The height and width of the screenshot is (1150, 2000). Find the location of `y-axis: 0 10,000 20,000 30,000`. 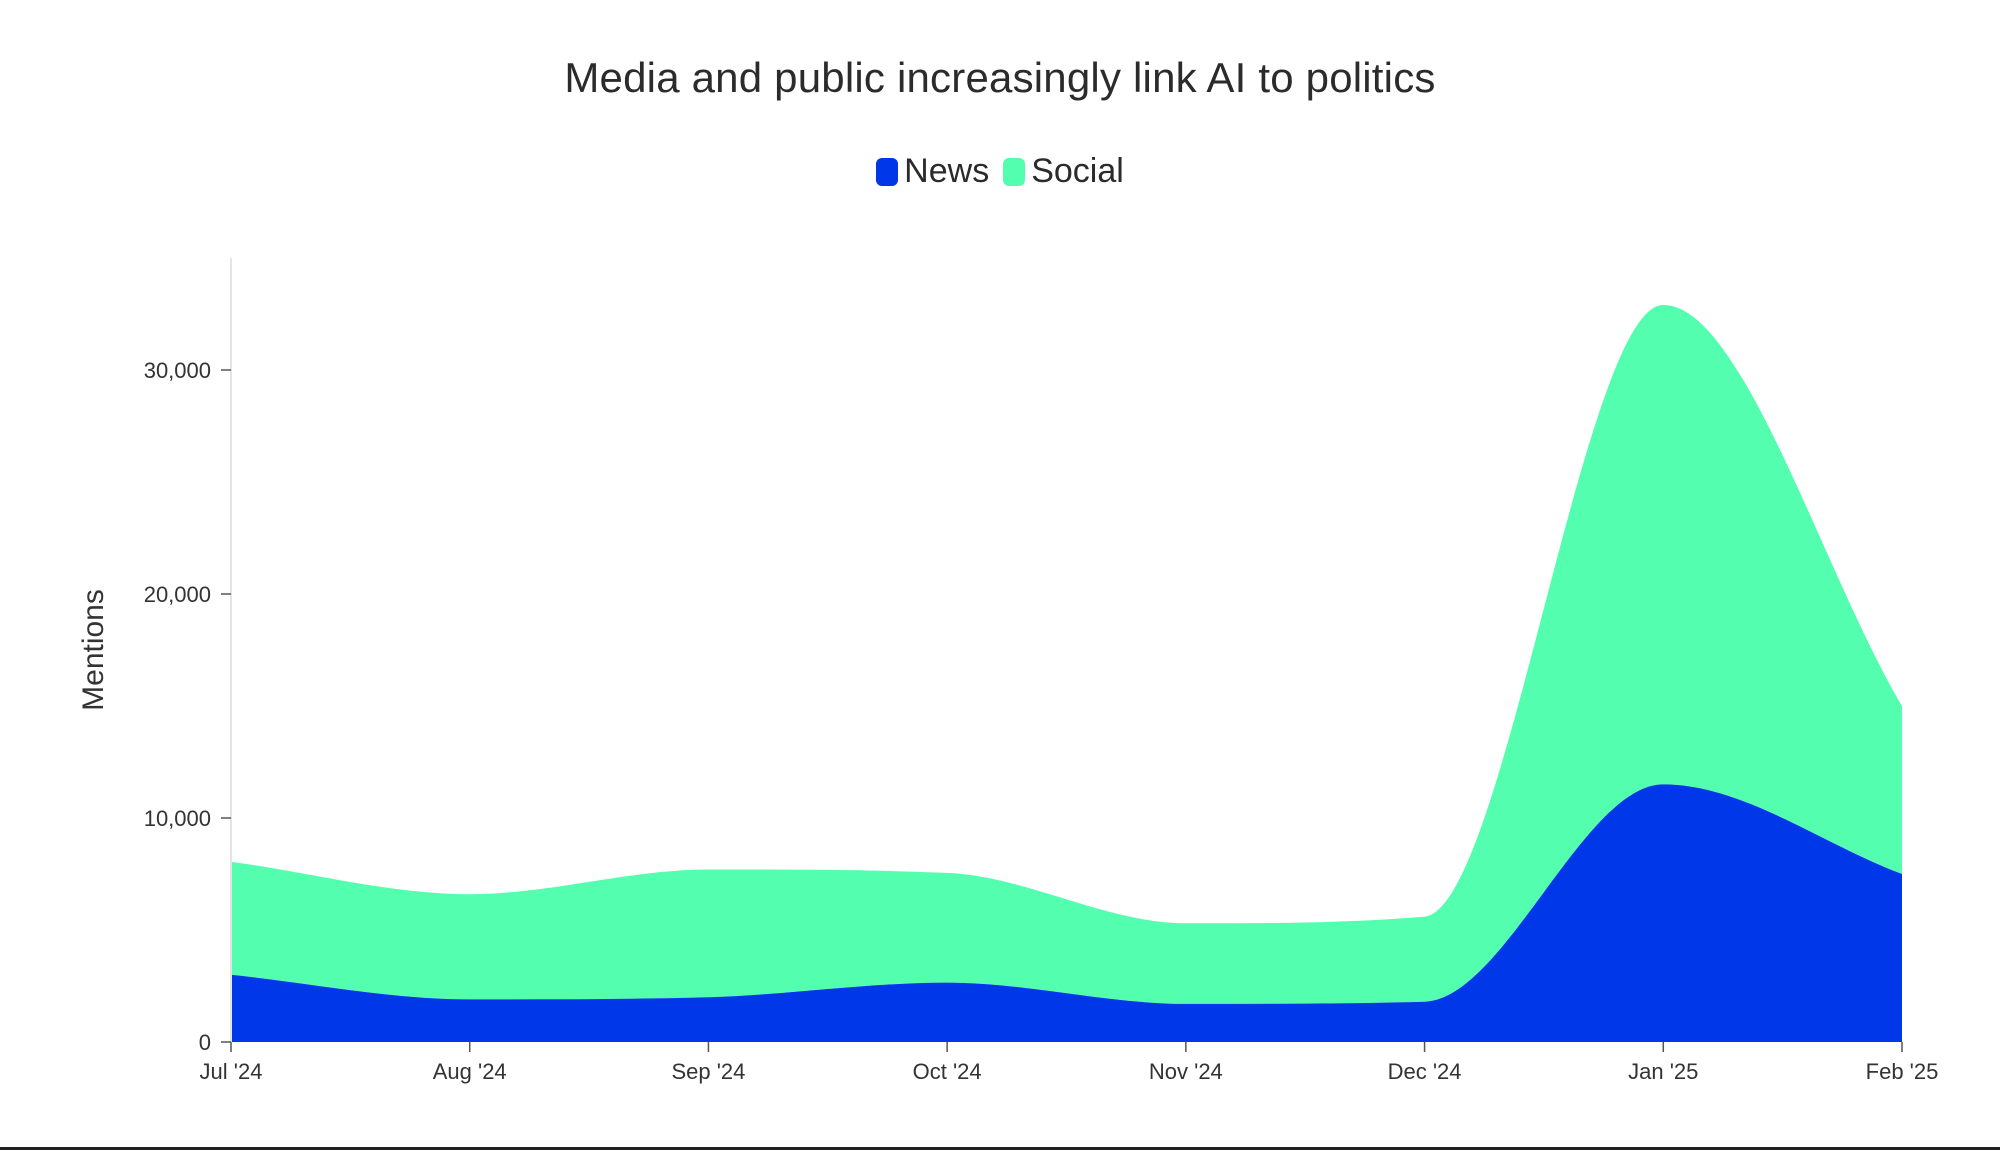

y-axis: 0 10,000 20,000 30,000 is located at coordinates (187, 706).